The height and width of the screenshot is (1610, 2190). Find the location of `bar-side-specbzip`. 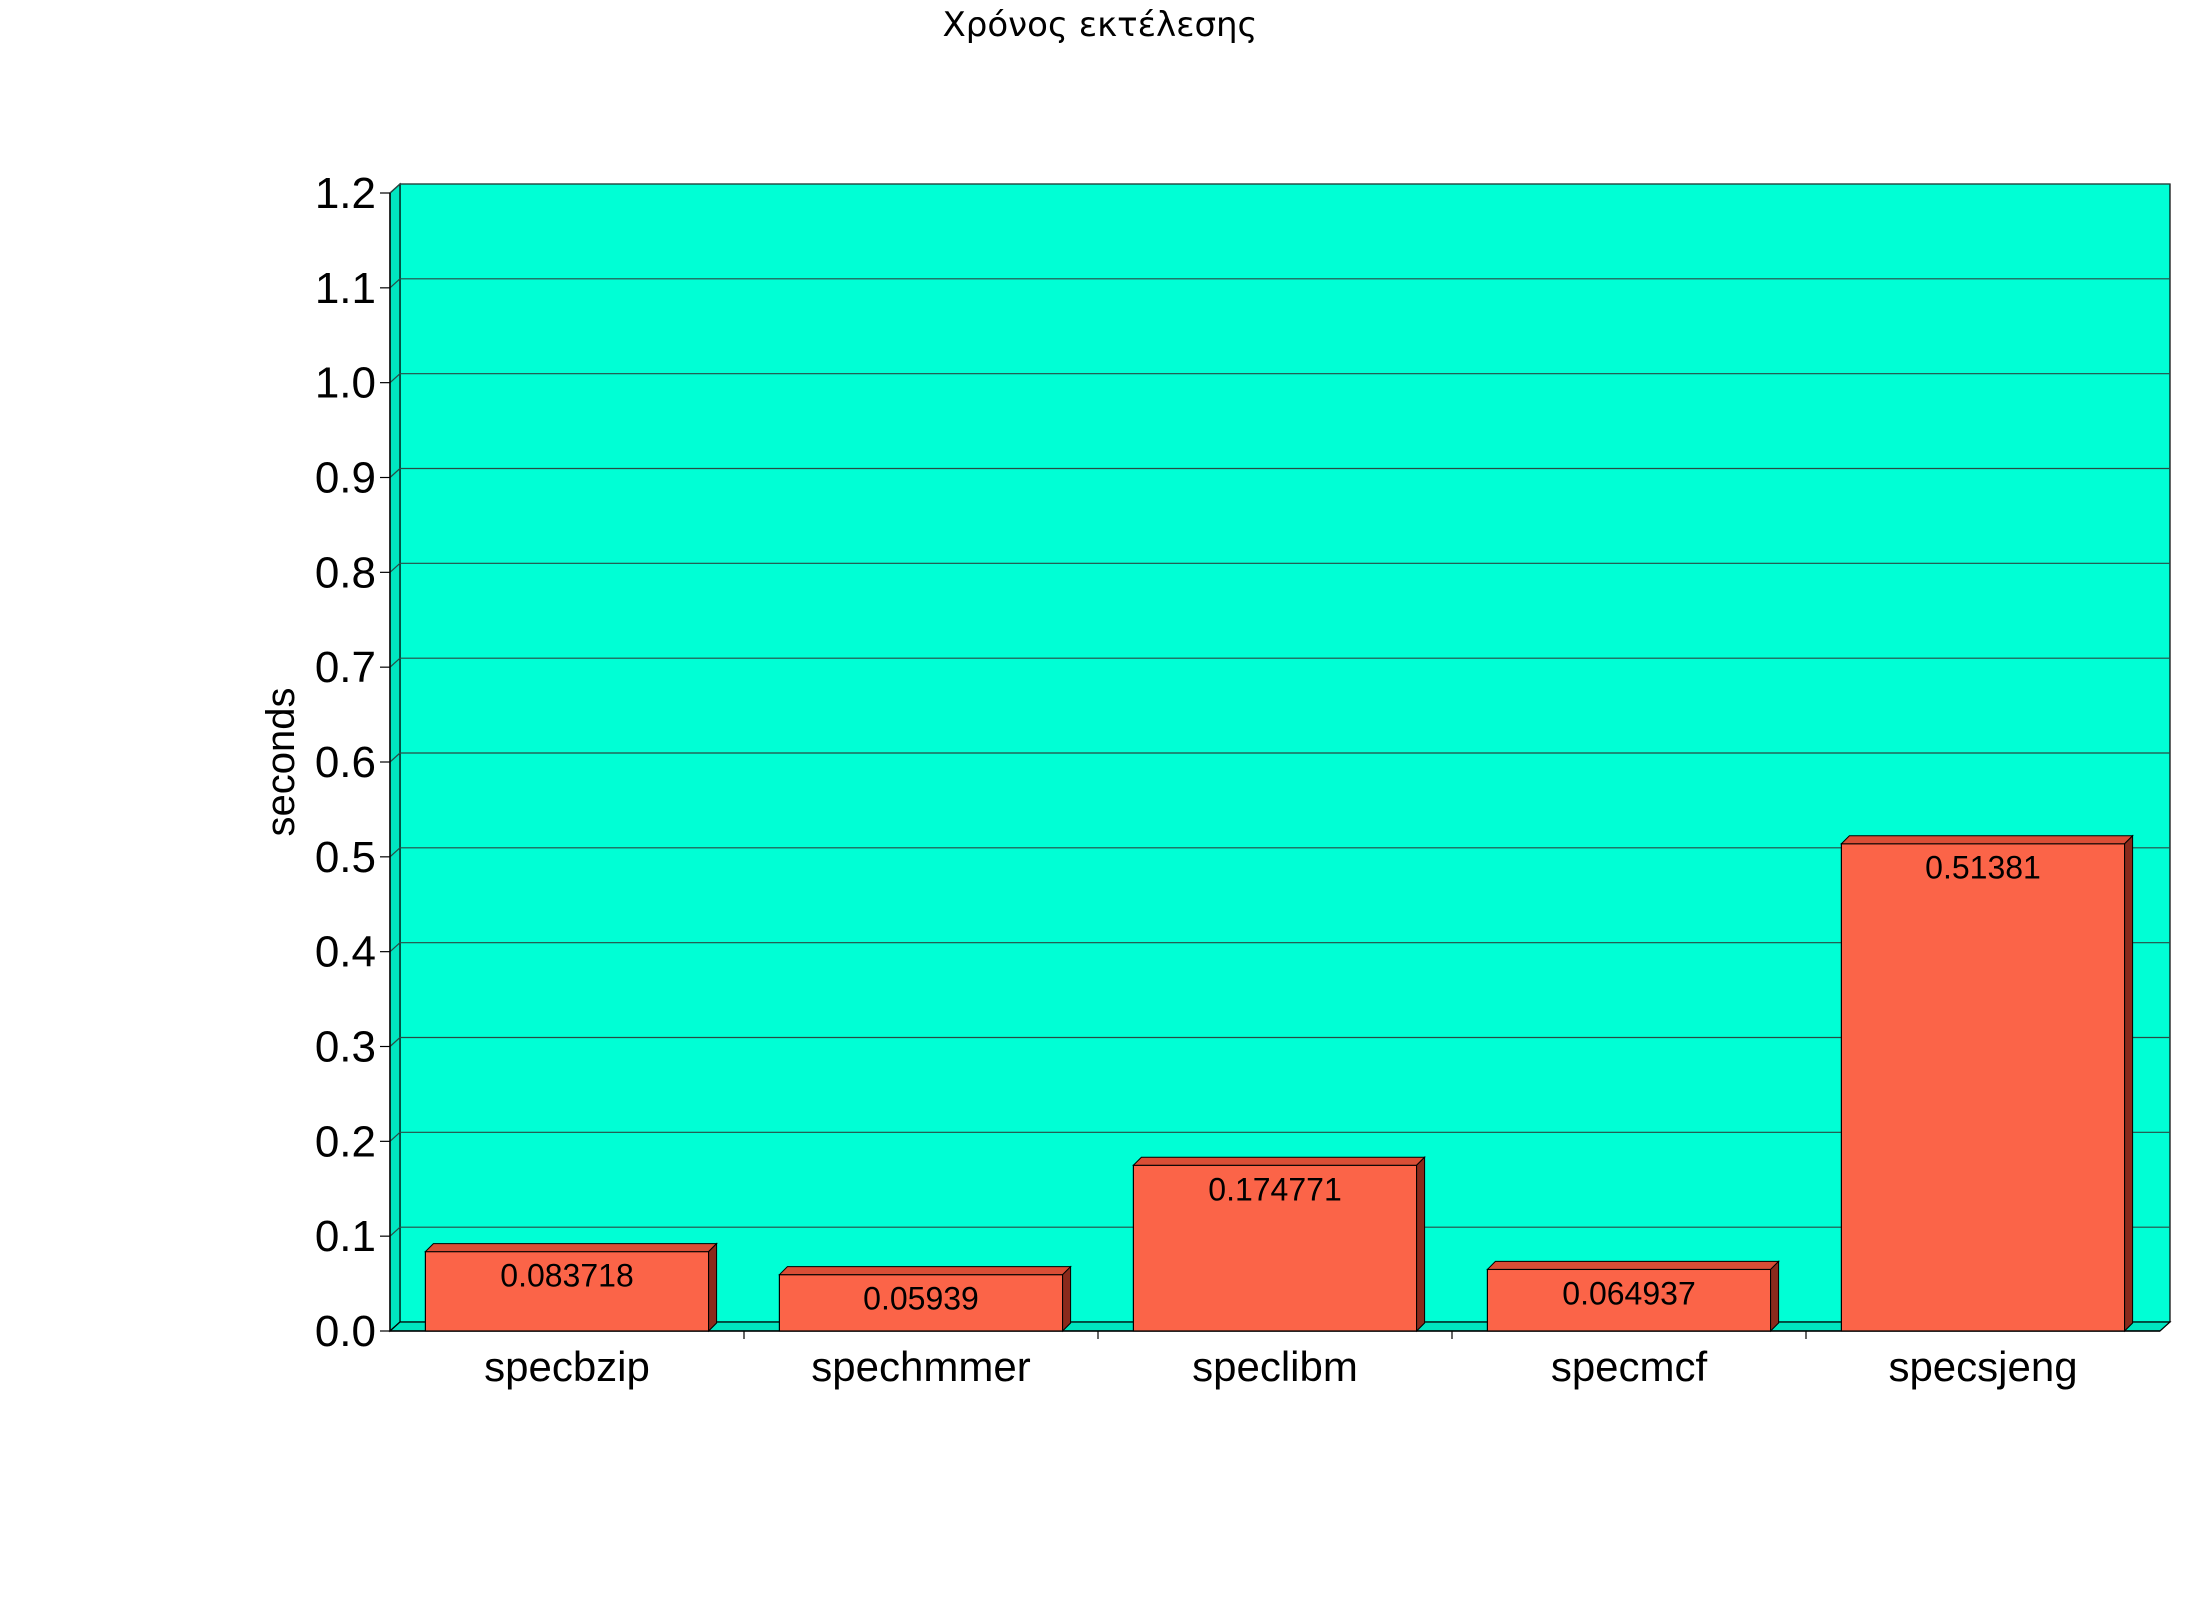

bar-side-specbzip is located at coordinates (713, 1287).